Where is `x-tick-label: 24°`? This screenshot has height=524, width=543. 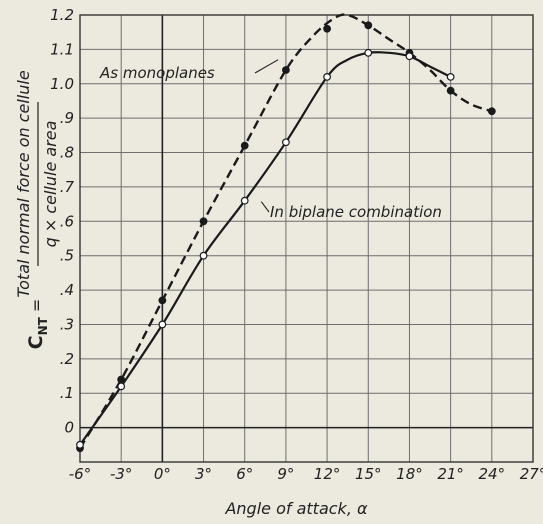
x-tick-label: 24° is located at coordinates (492, 474).